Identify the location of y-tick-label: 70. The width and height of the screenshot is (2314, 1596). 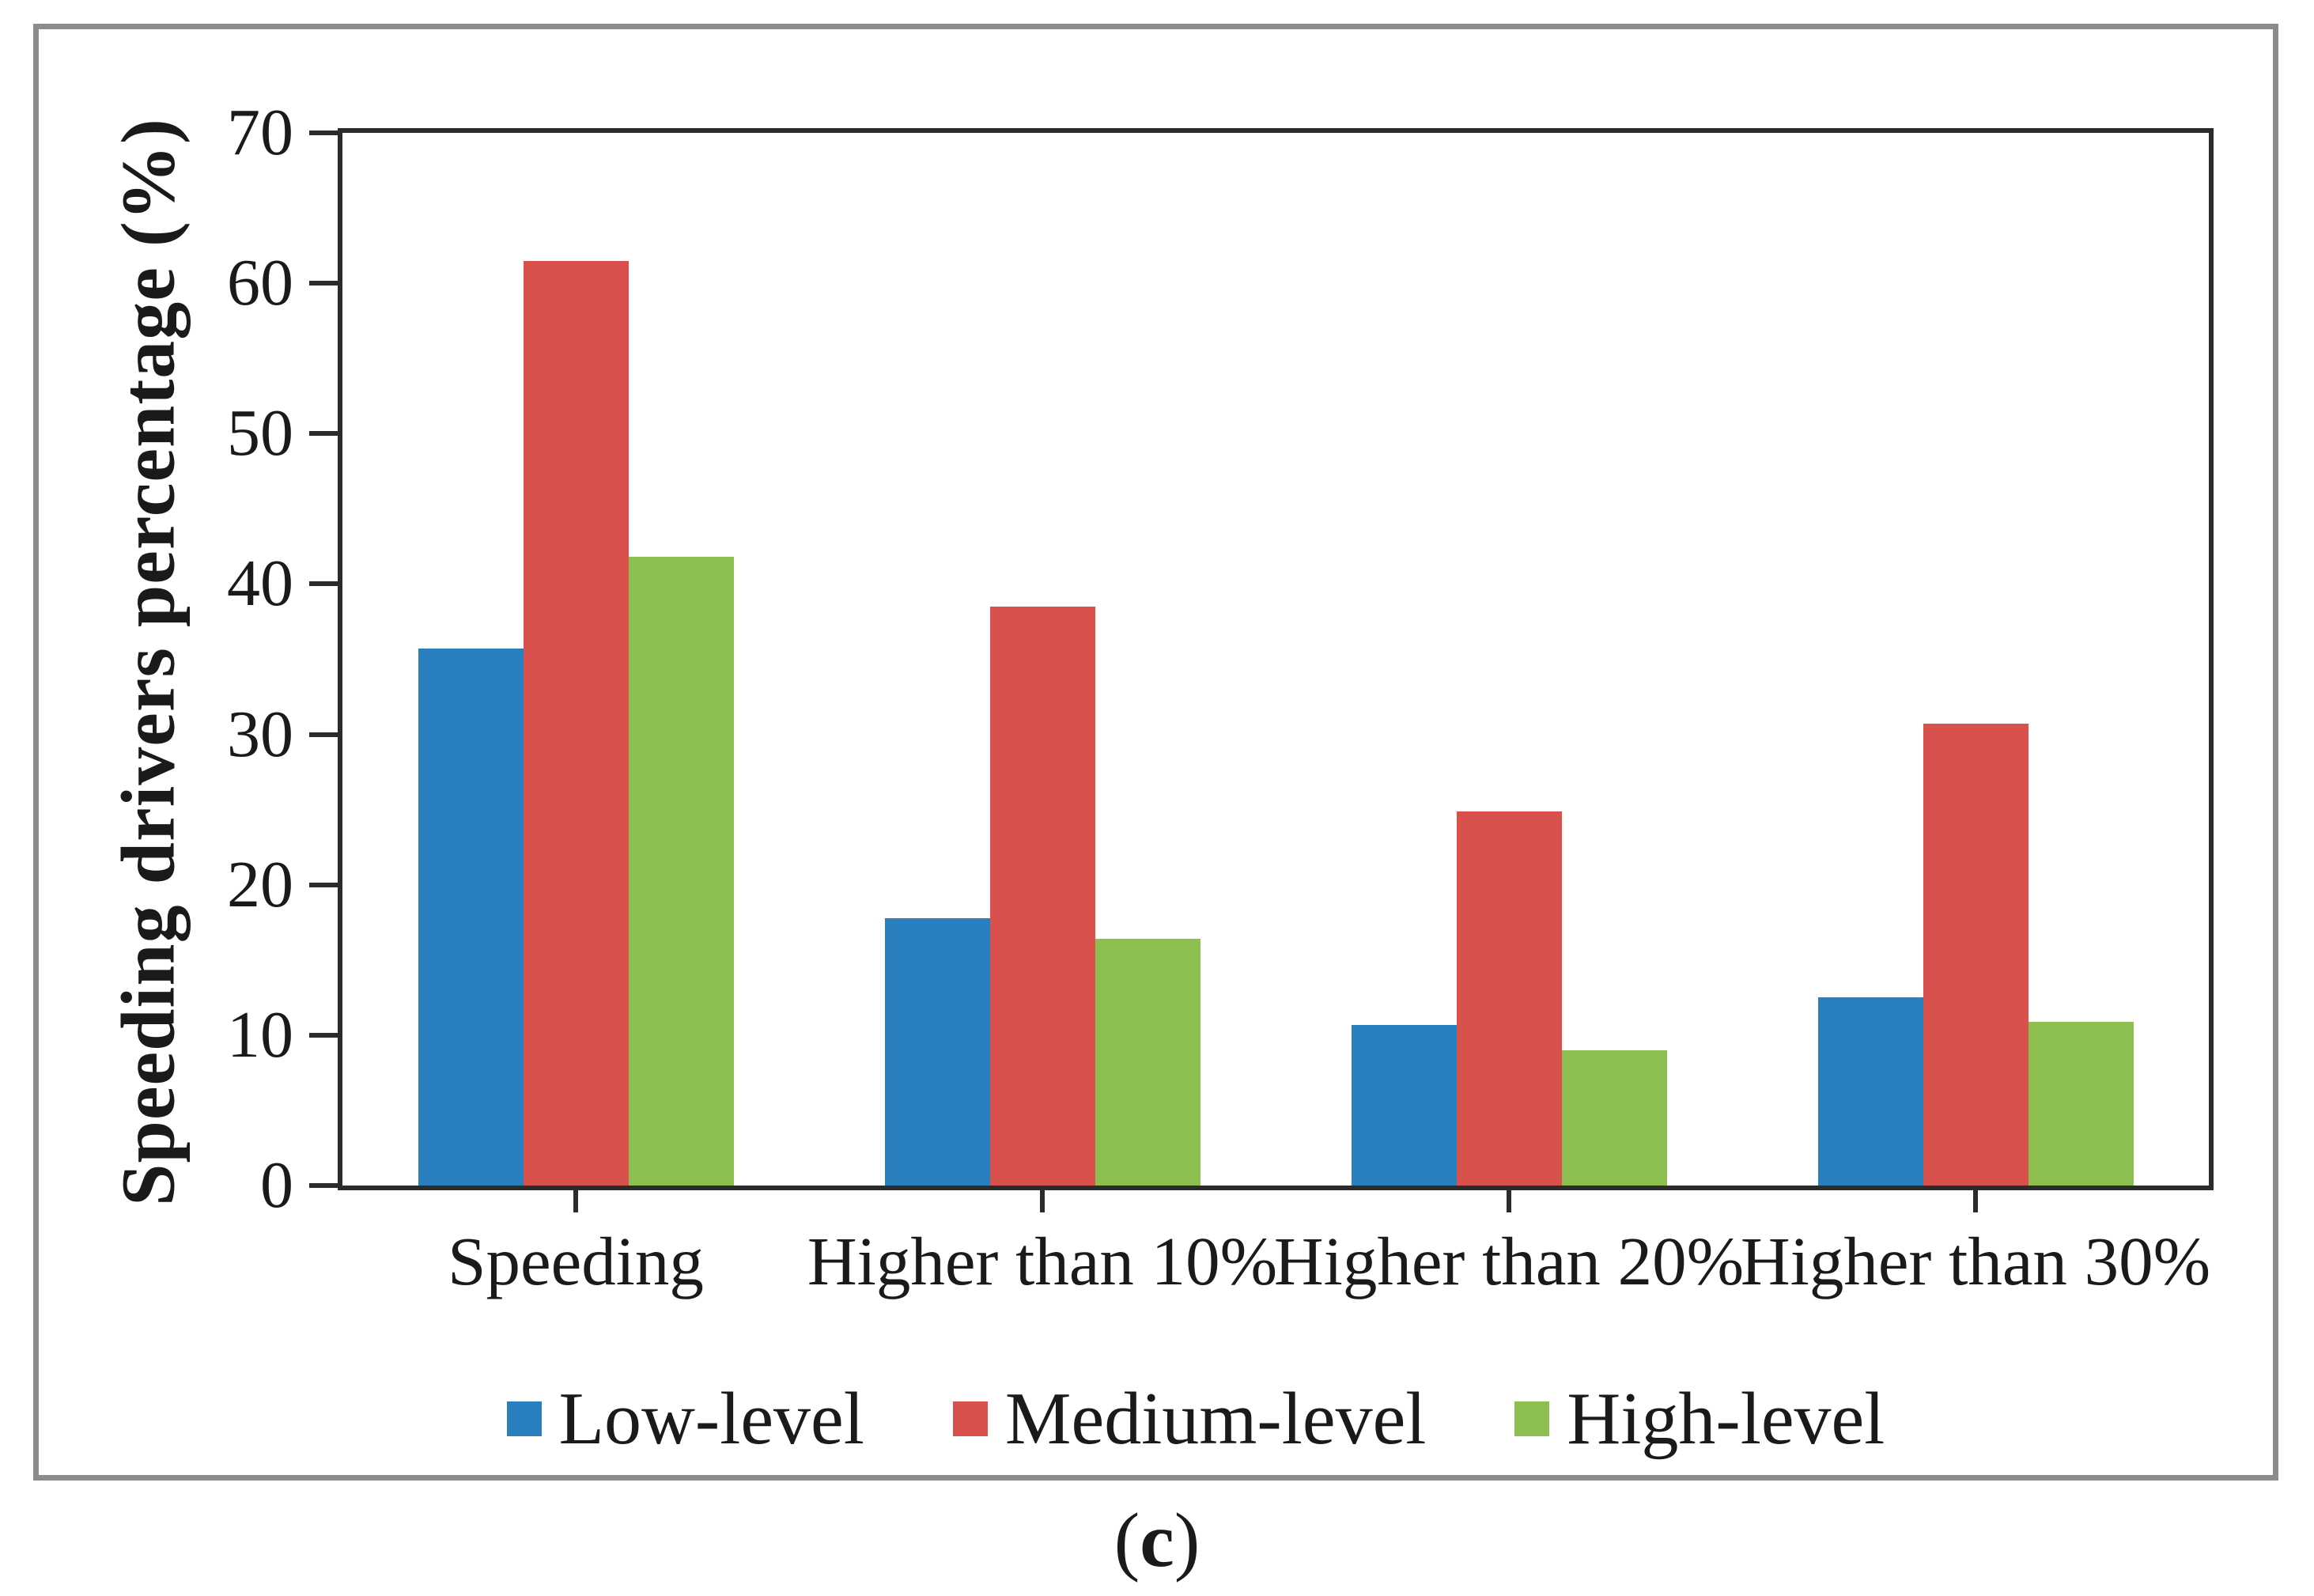
(260, 132).